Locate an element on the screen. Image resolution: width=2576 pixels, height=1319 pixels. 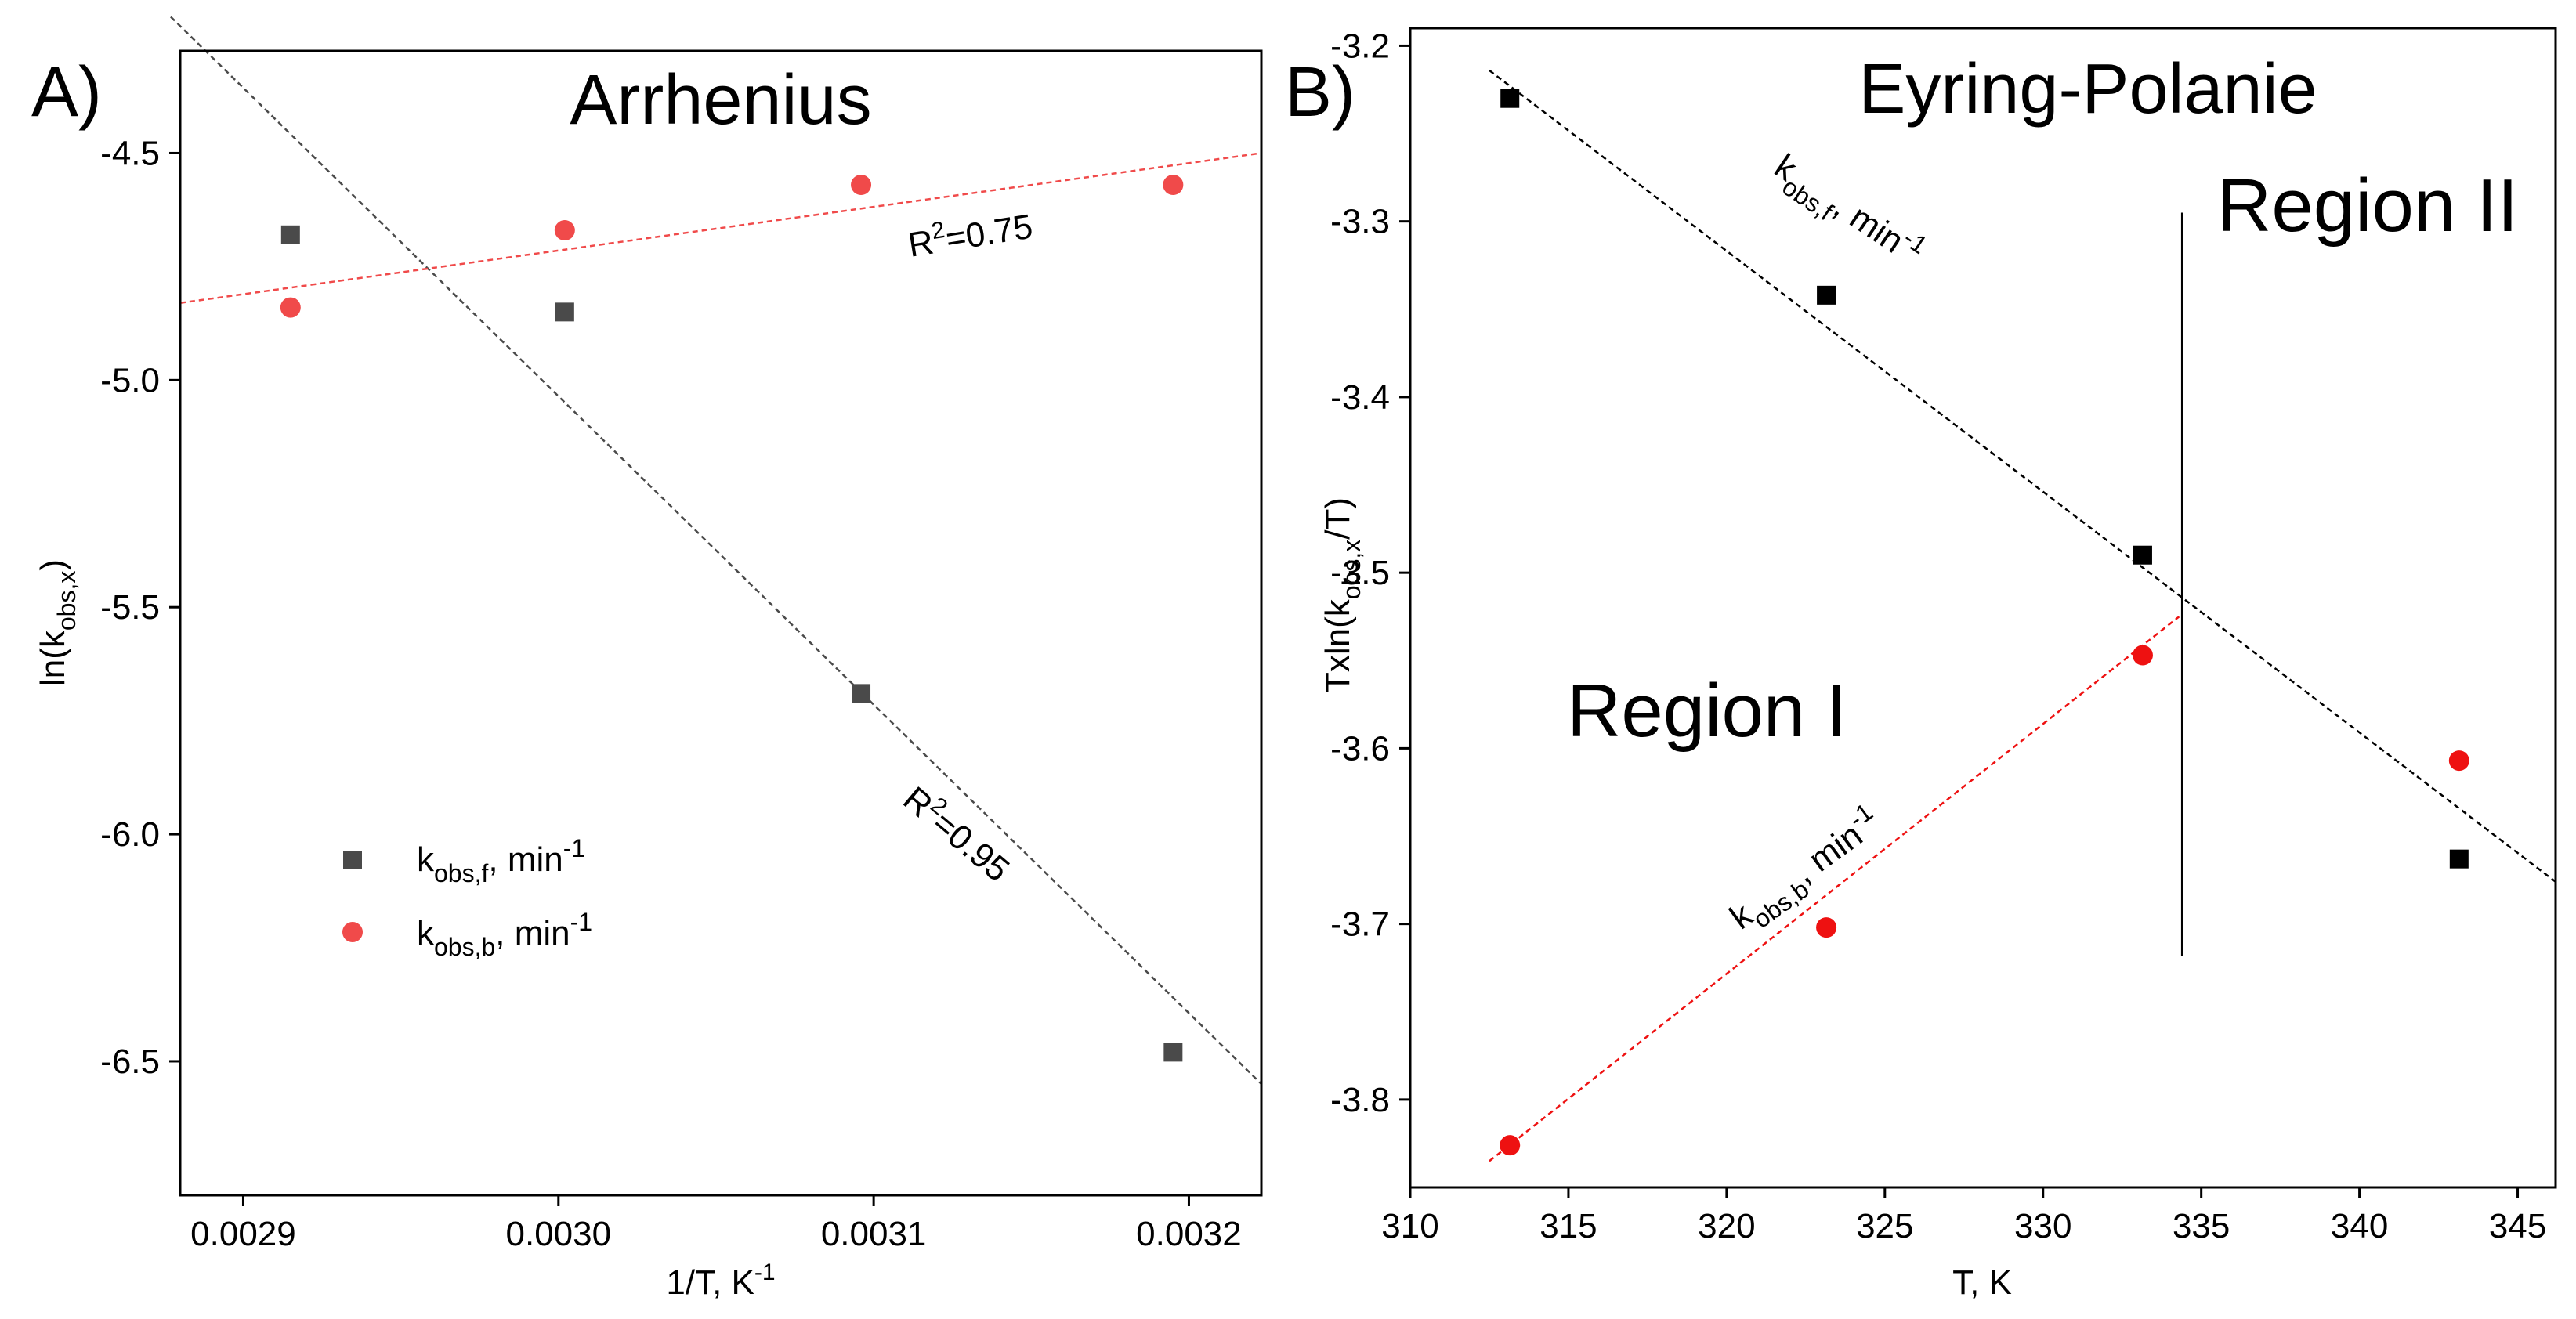
y-tick-label: -3.3 is located at coordinates (1360, 222).